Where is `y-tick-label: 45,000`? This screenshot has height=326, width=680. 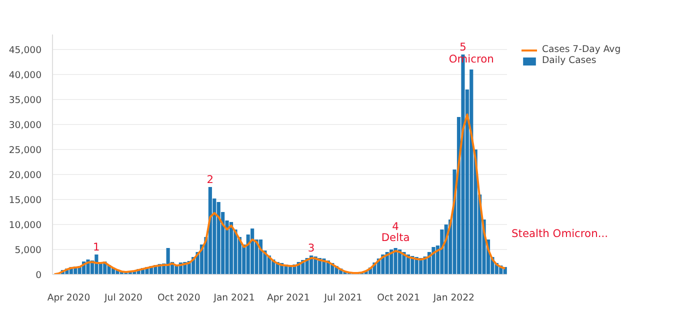 y-tick-label: 45,000 is located at coordinates (25, 50).